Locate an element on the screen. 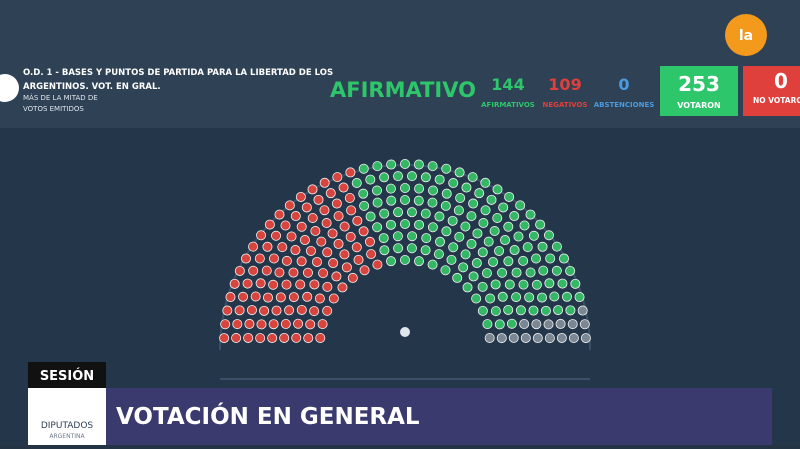 This screenshot has width=800, height=449. org-name: DIPUTADOS is located at coordinates (67, 426).